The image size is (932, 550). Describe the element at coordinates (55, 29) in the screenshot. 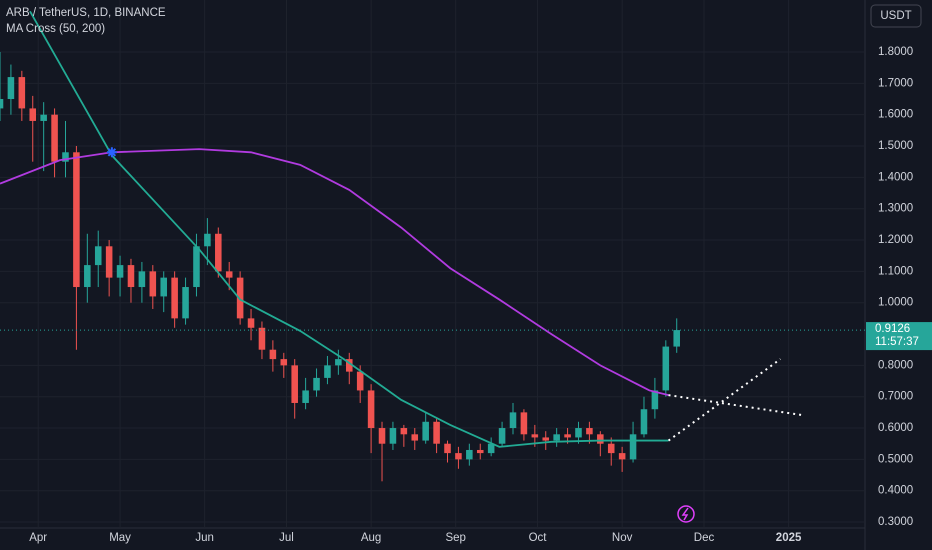

I see `indicator-label: MA Cross (50, 200)` at that location.